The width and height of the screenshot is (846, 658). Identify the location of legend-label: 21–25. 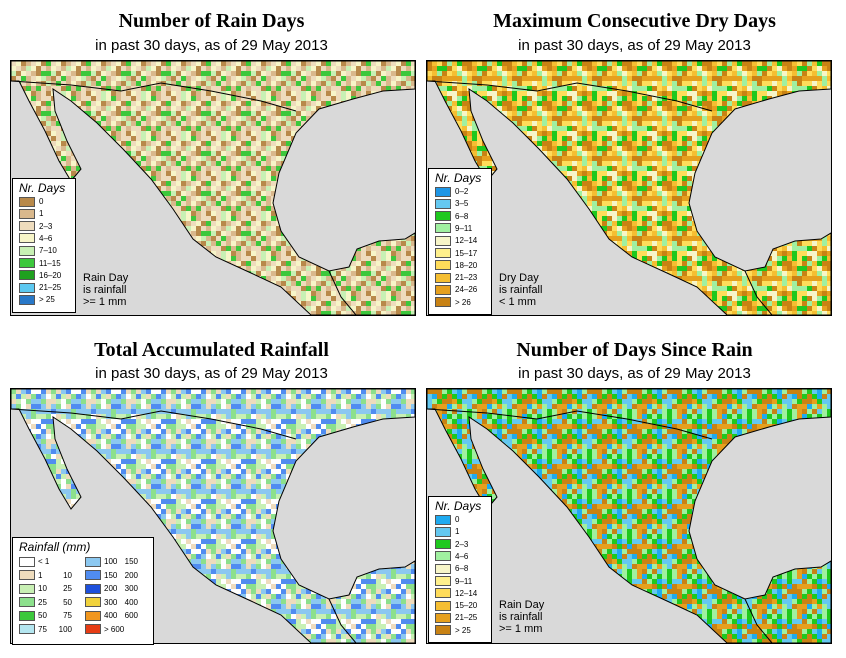
(50, 288).